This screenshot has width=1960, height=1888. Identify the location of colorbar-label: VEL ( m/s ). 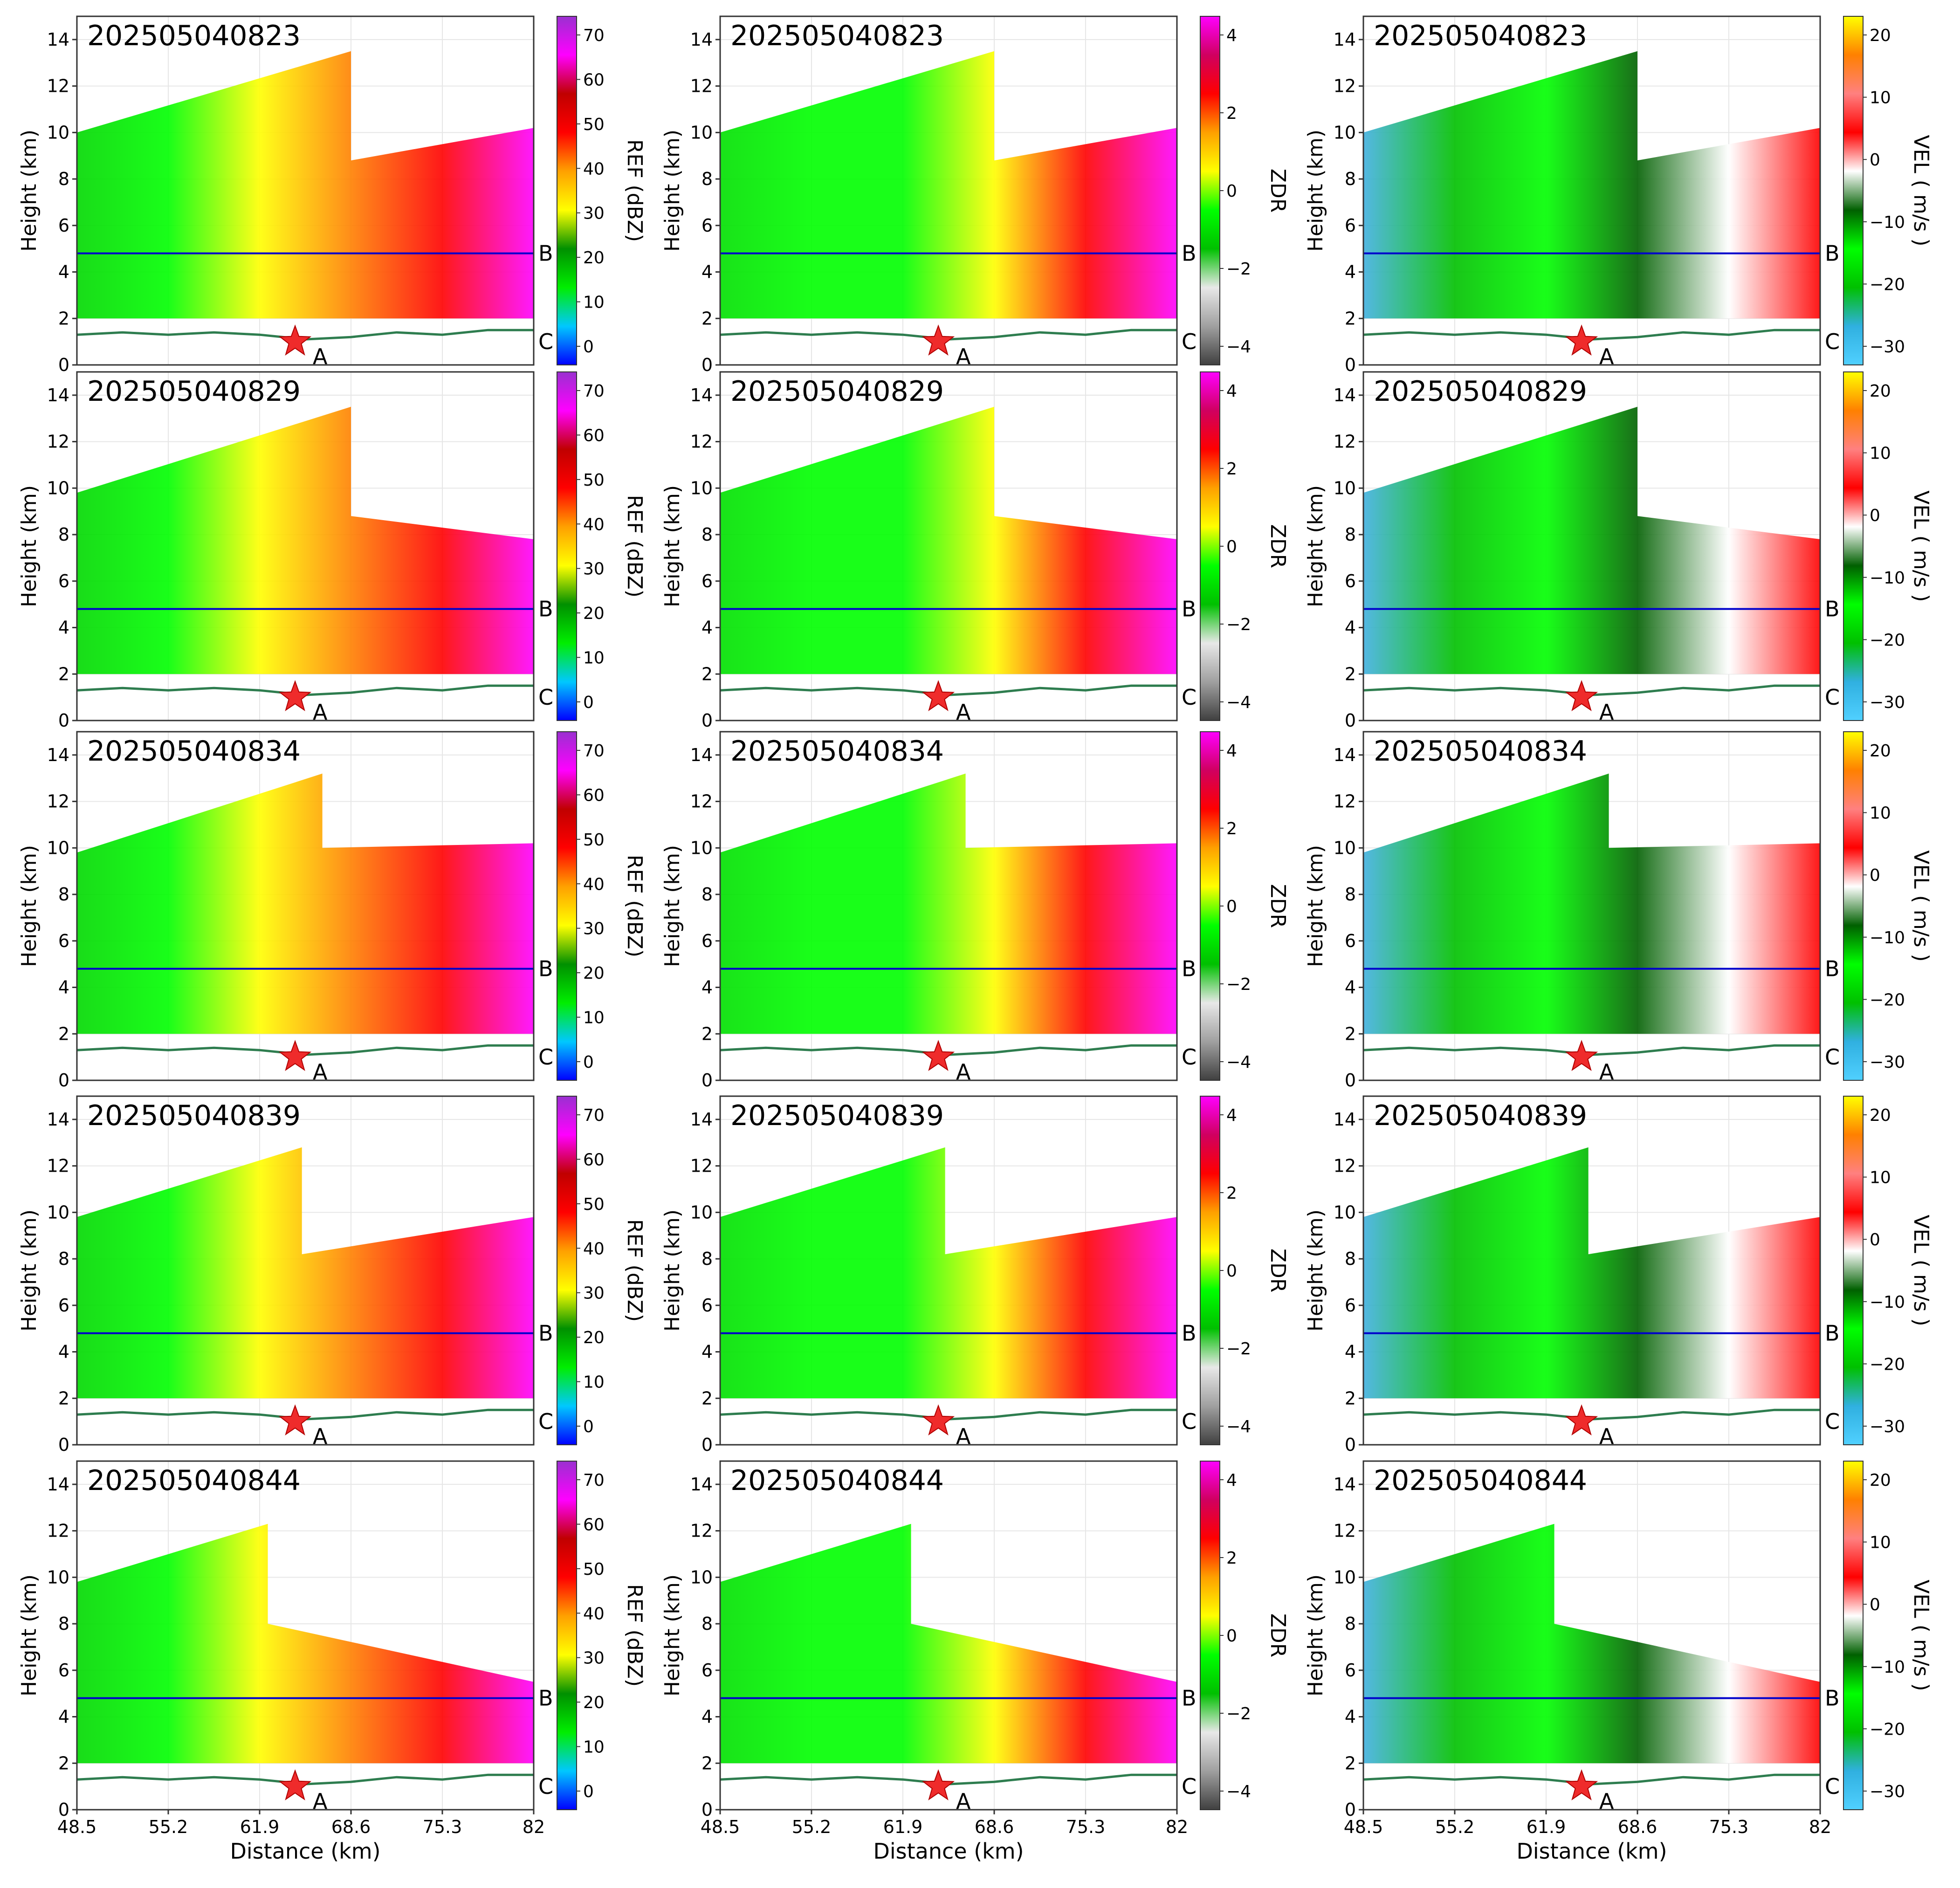
(1921, 1635).